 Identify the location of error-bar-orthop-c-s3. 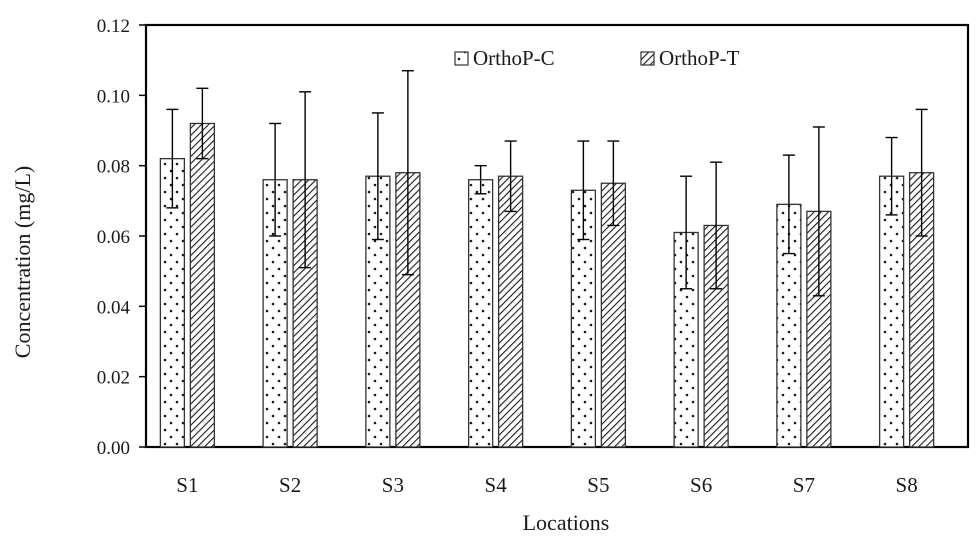
(377, 176).